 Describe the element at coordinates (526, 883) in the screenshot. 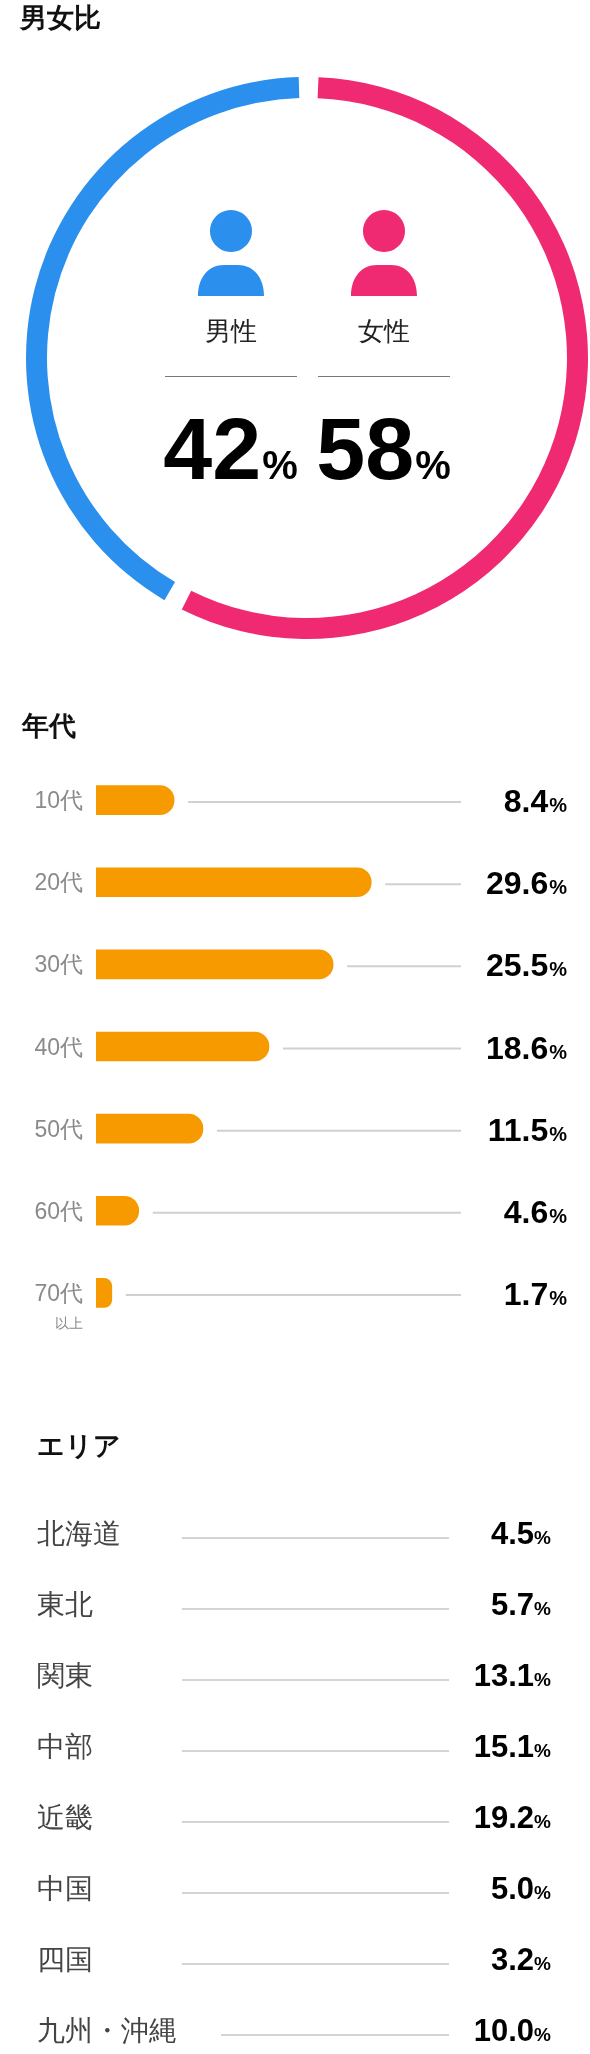

I see `data-label: 29.6%` at that location.